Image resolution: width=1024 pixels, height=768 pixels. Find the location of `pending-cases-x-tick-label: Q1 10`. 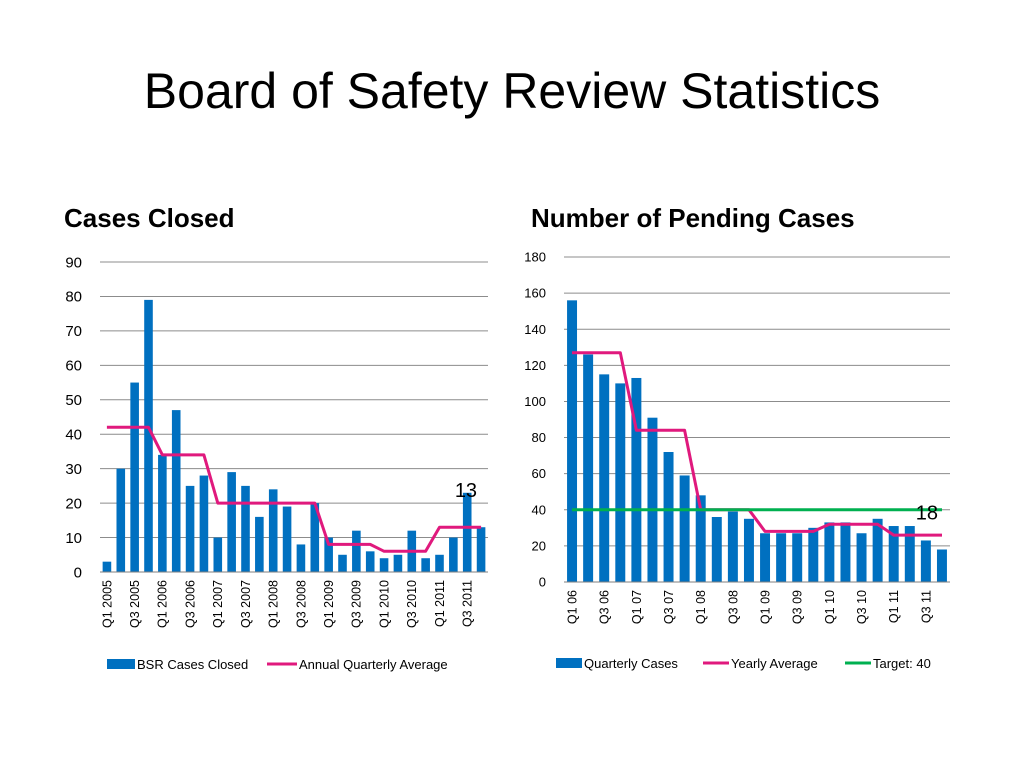

pending-cases-x-tick-label: Q1 10 is located at coordinates (830, 607).